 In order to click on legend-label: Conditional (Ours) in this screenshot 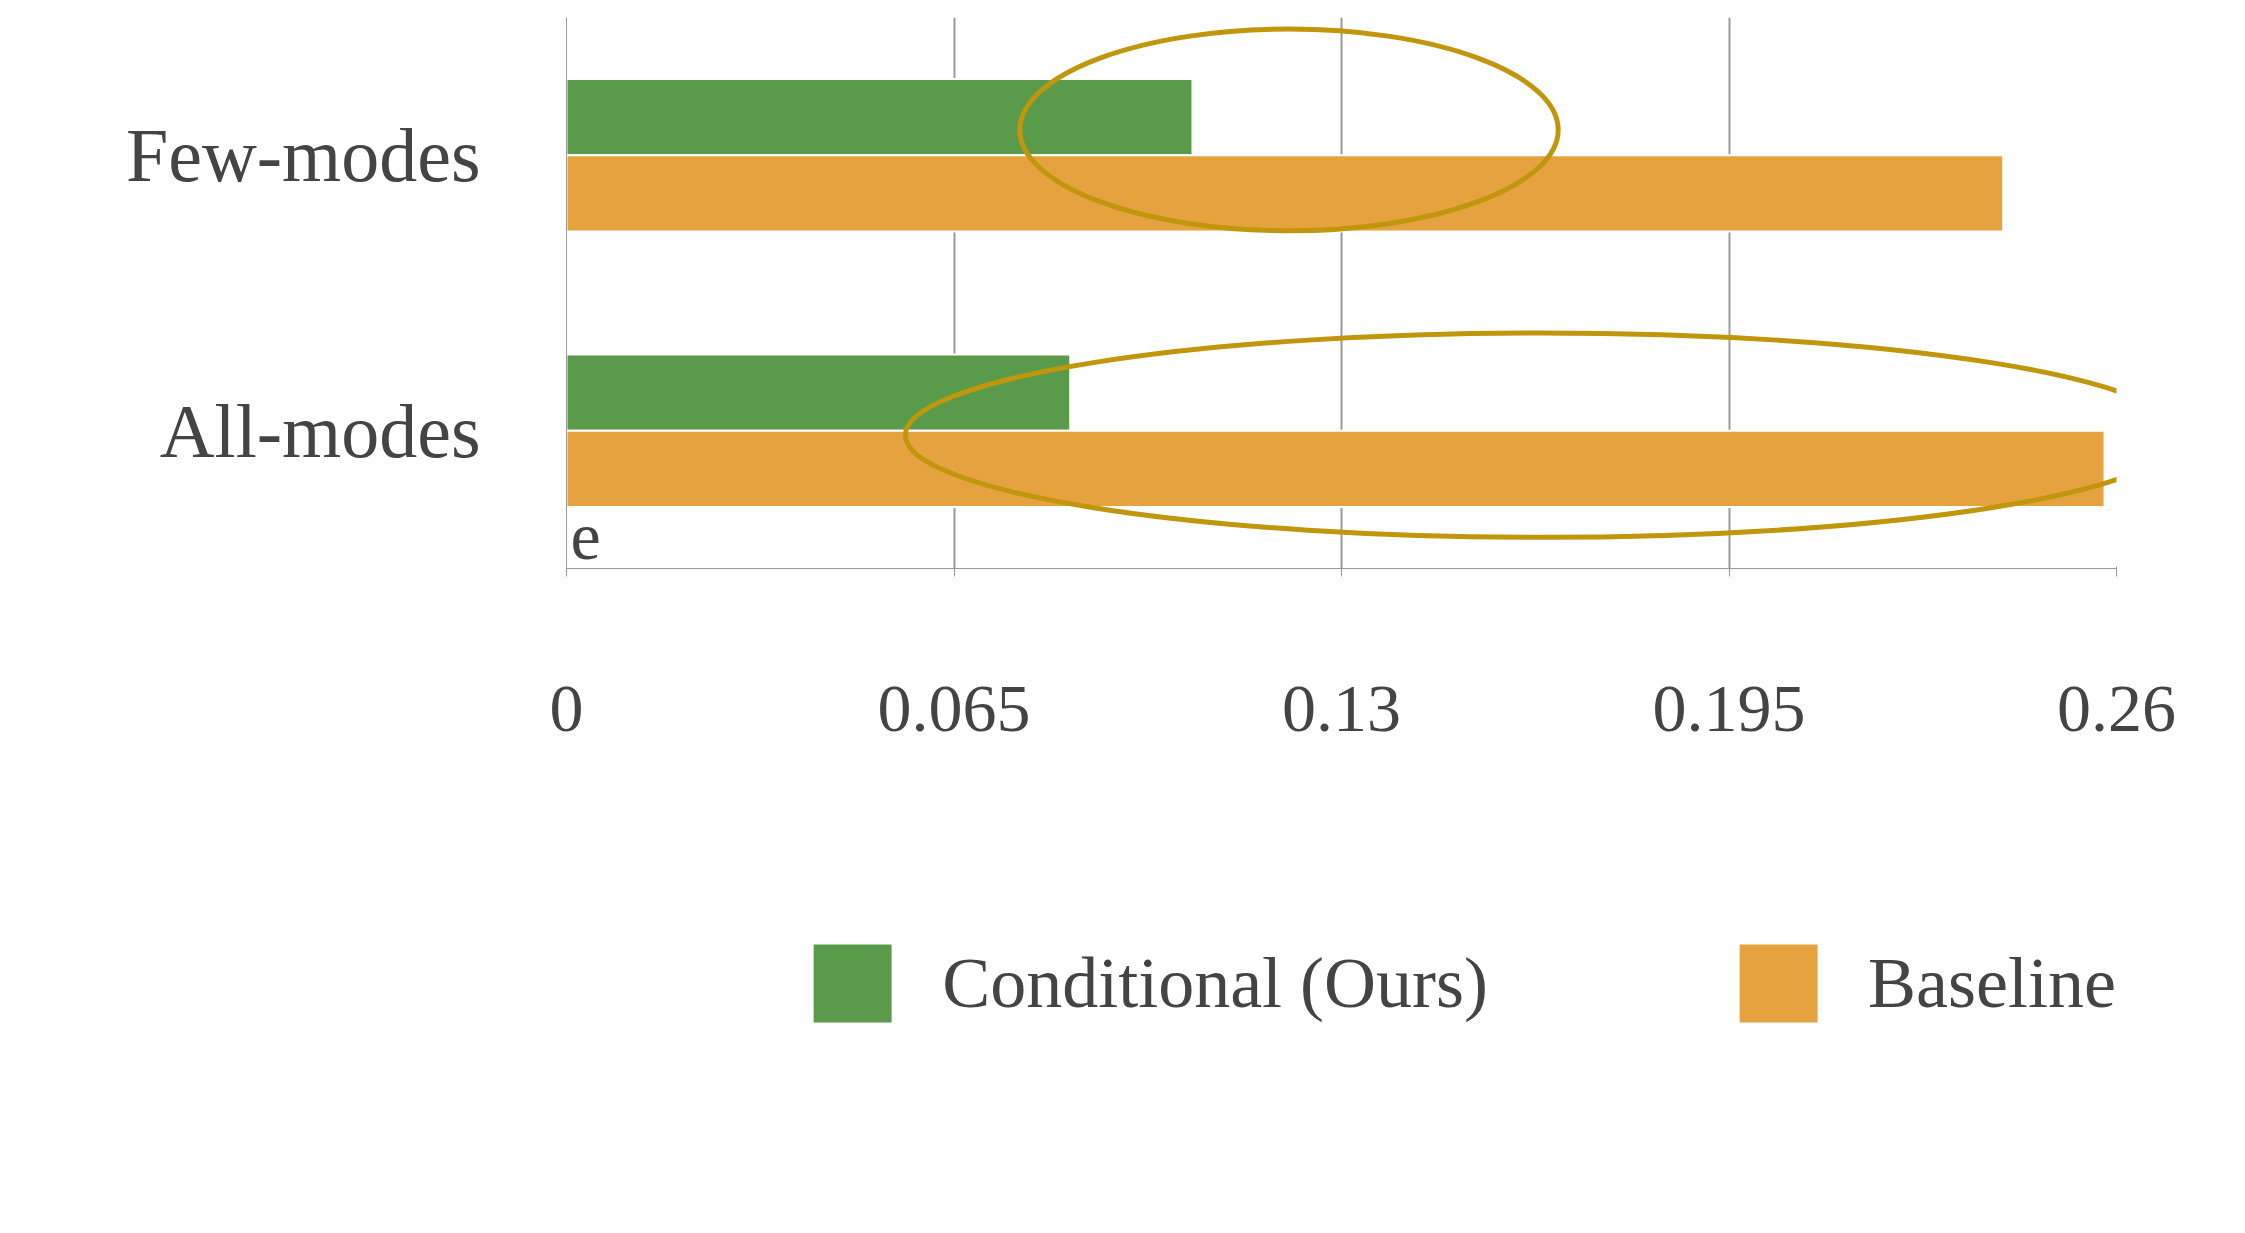, I will do `click(1215, 983)`.